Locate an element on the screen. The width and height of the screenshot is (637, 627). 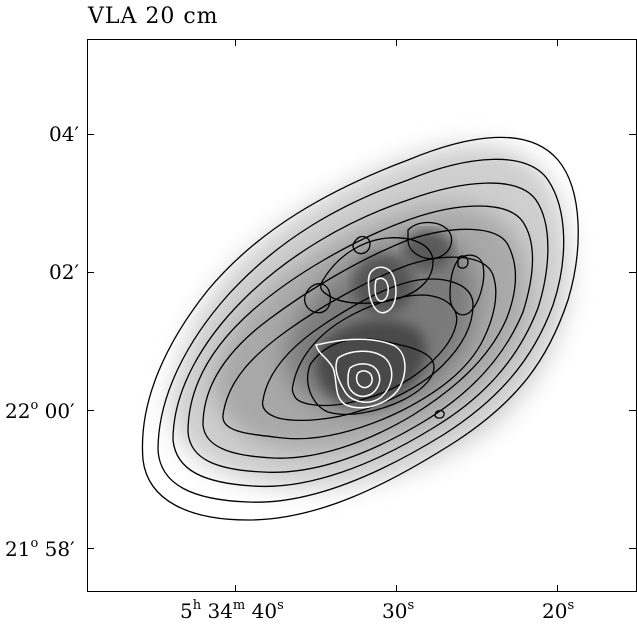
y-tick-label: 04′ is located at coordinates (64, 134).